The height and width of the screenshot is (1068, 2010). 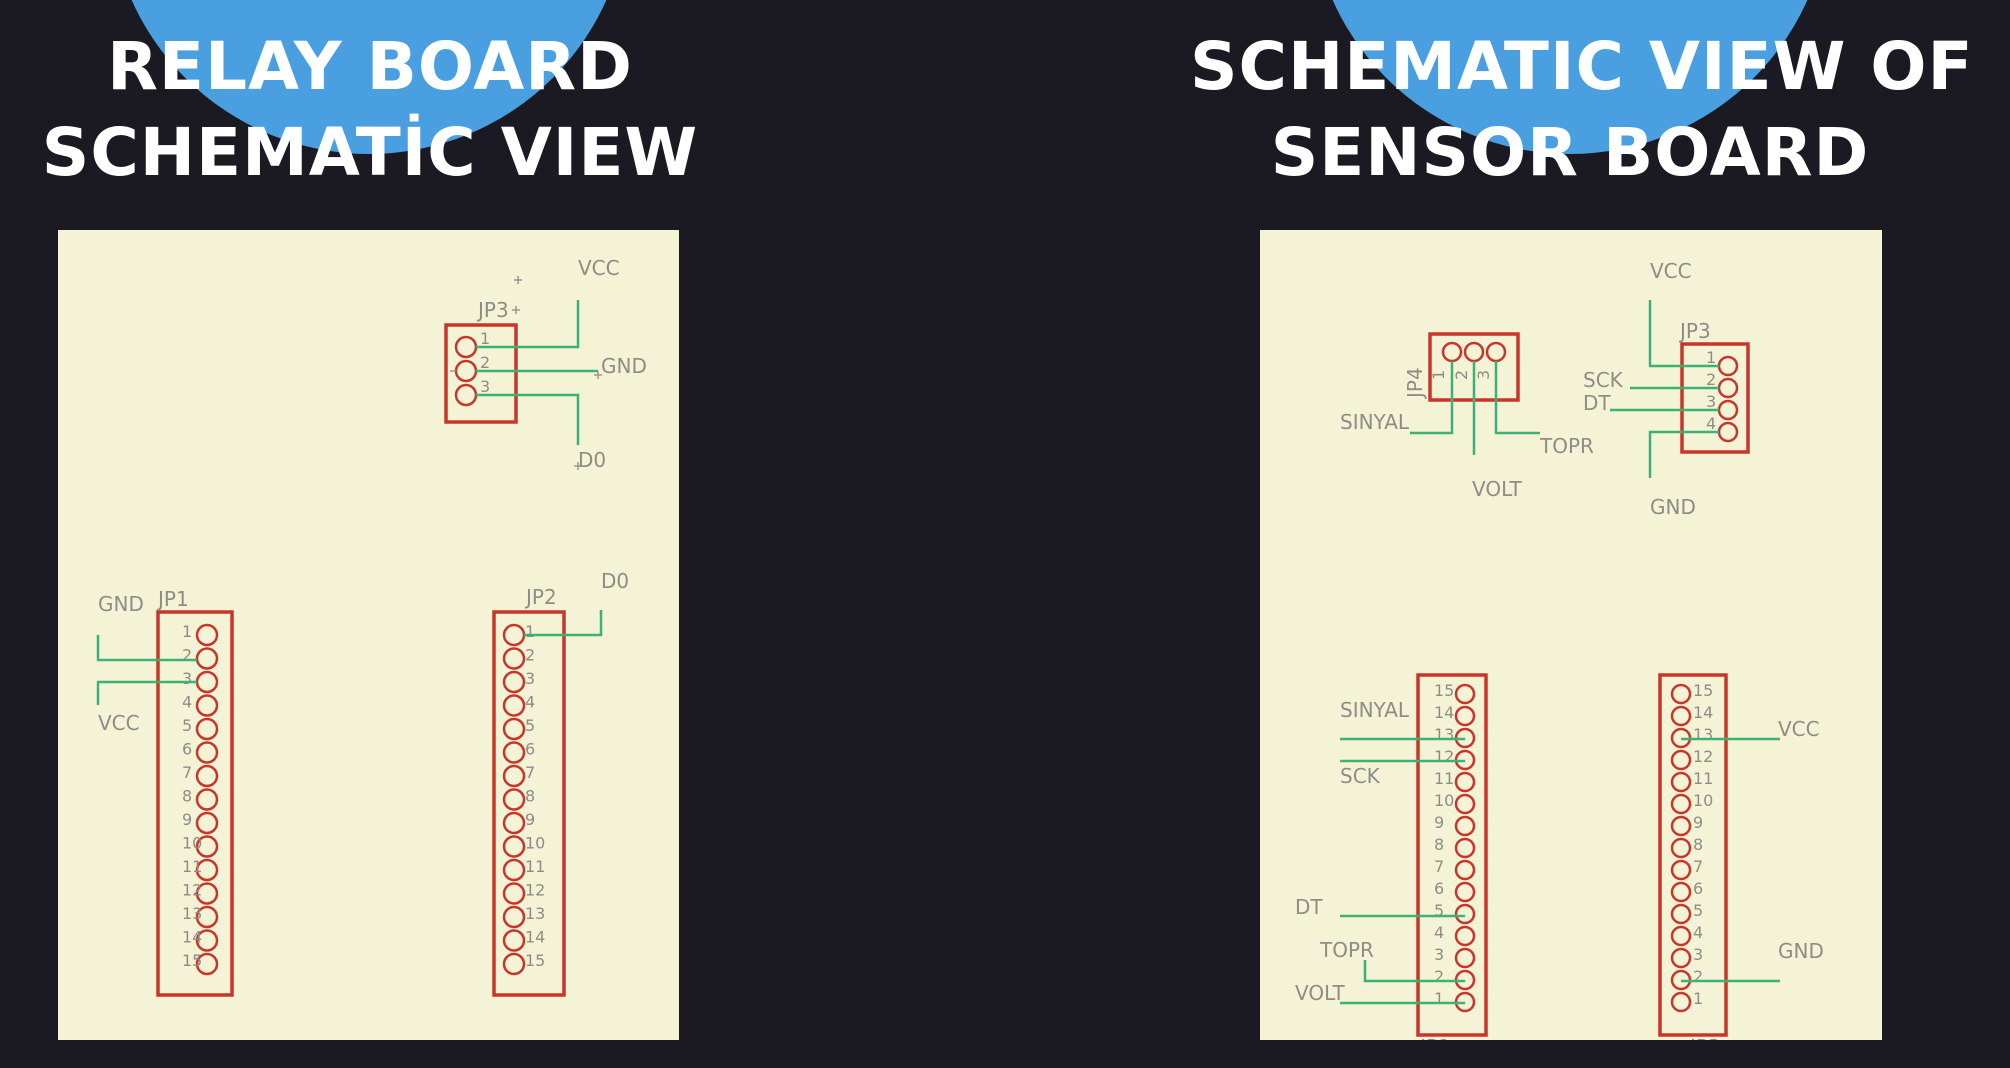 What do you see at coordinates (1711, 357) in the screenshot?
I see `sensor-jp3-pin-1: 1` at bounding box center [1711, 357].